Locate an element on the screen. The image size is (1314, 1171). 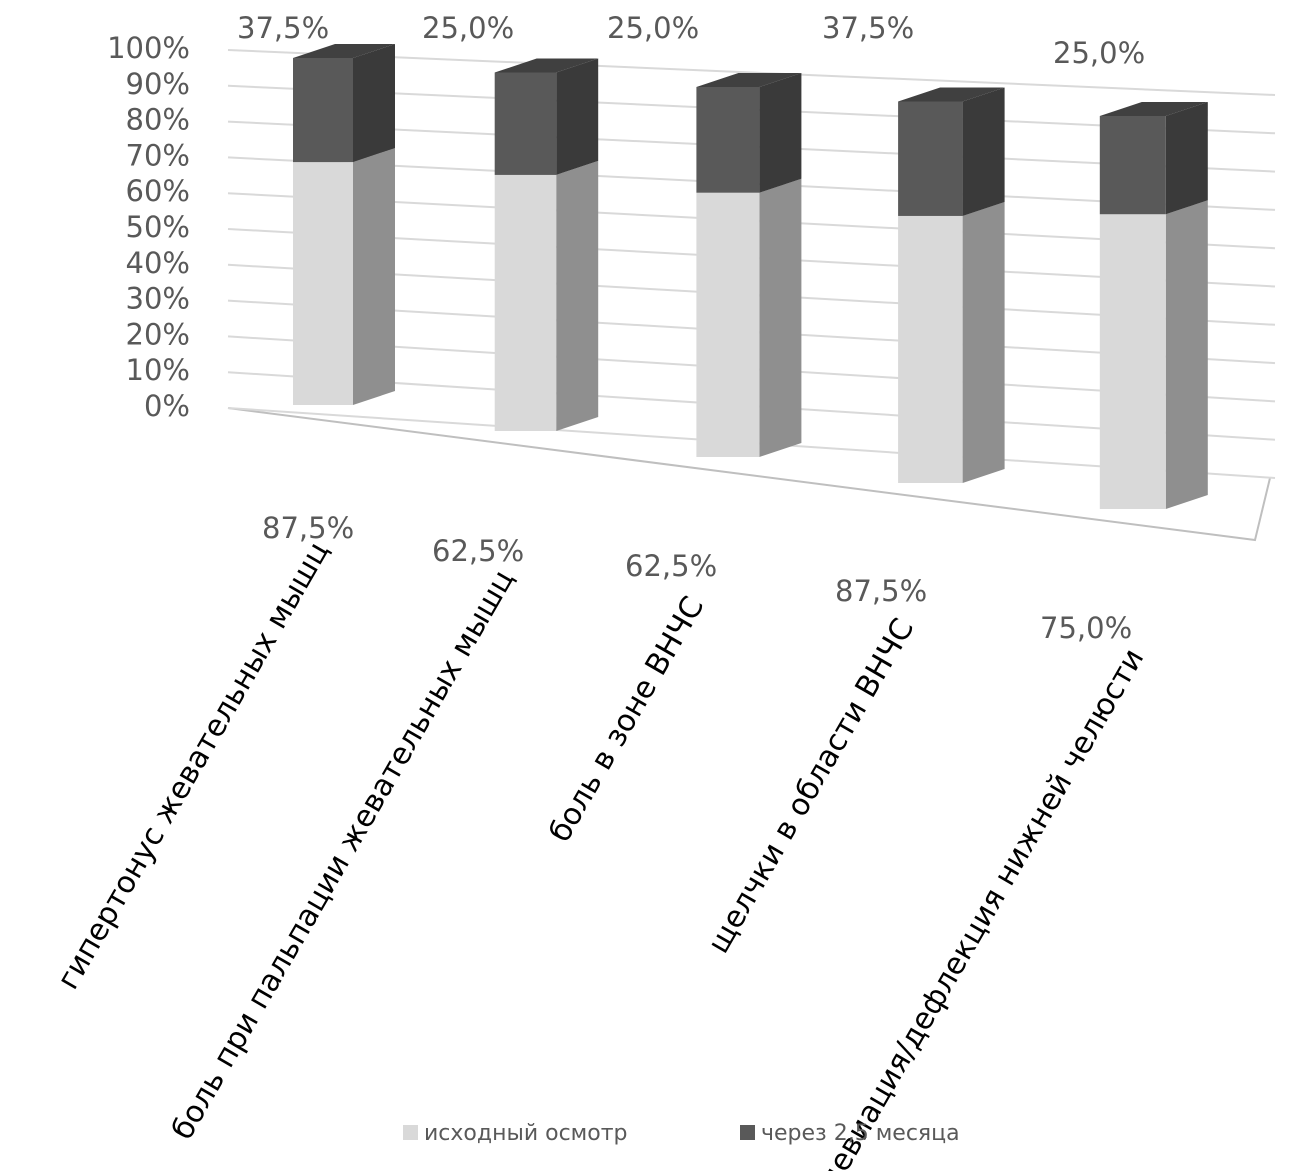
x-tick-label: щелчки в области ВНЧС is located at coordinates (811, 786).